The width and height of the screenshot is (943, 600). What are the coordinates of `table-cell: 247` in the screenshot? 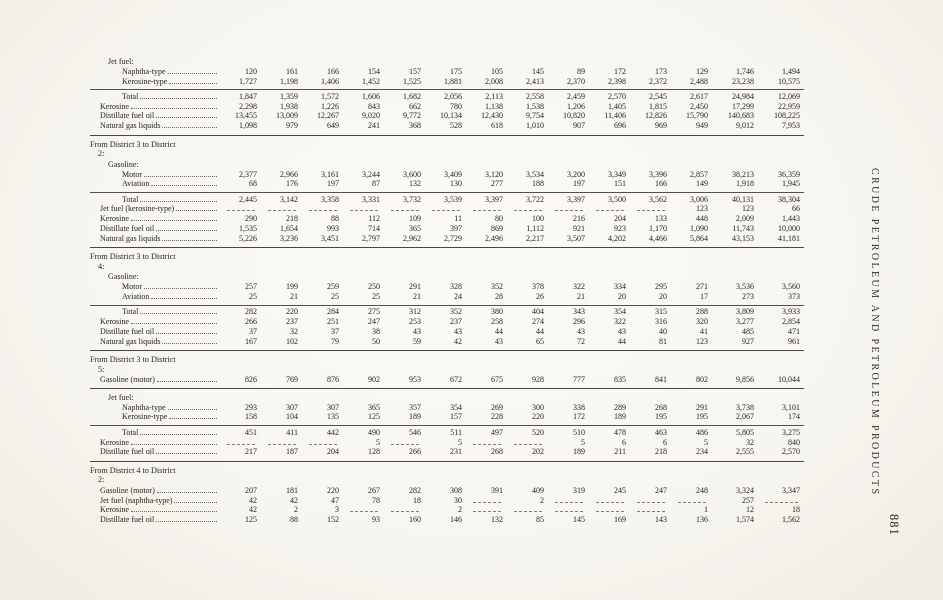 It's located at (374, 322).